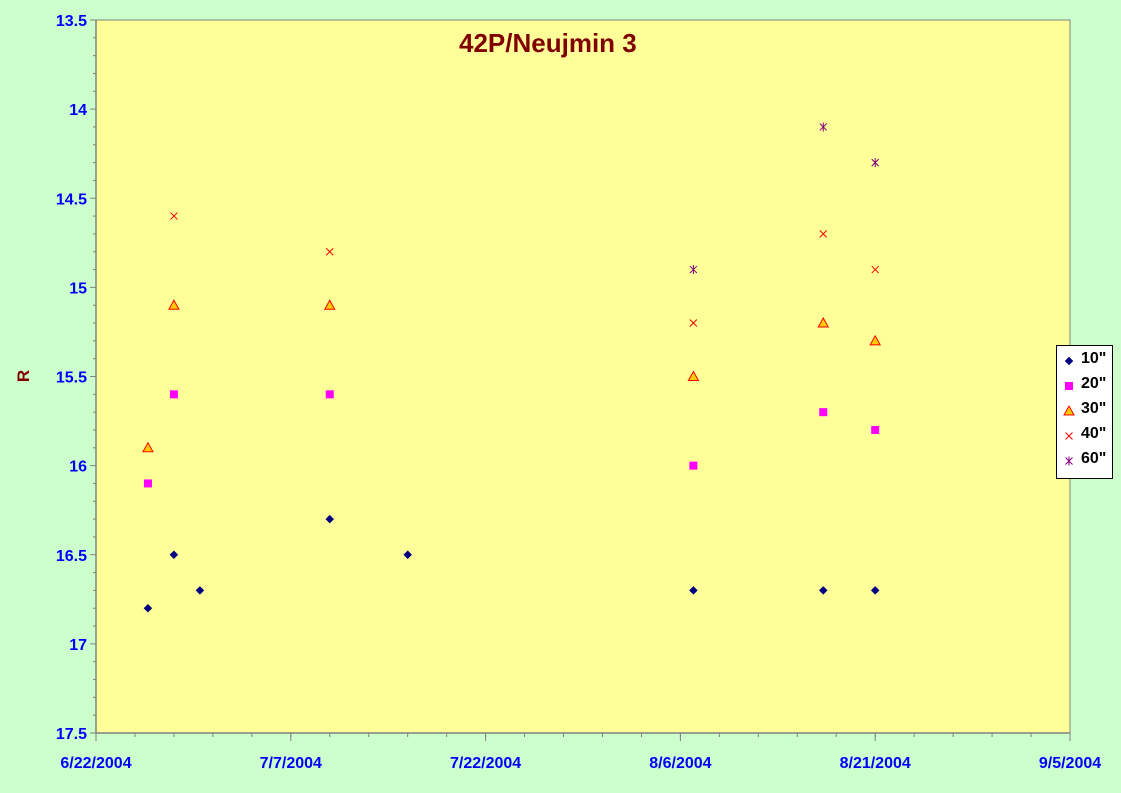  I want to click on y-axis-title: R, so click(23, 376).